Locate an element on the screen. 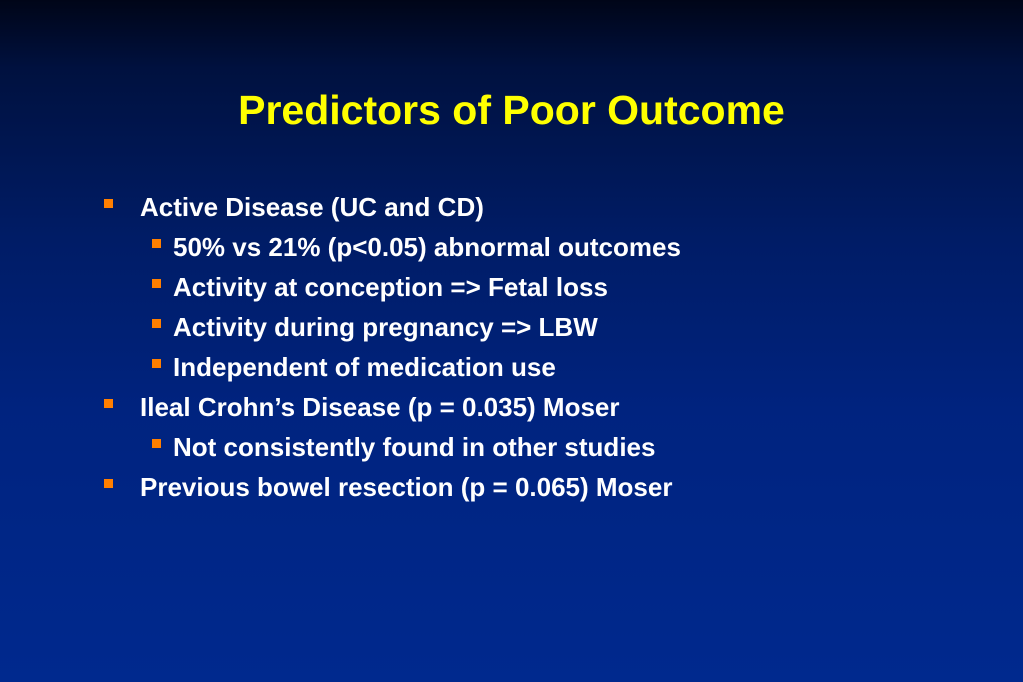 The image size is (1023, 682). sub-bullet-item: Activity during pregnancy => LBW is located at coordinates (375, 326).